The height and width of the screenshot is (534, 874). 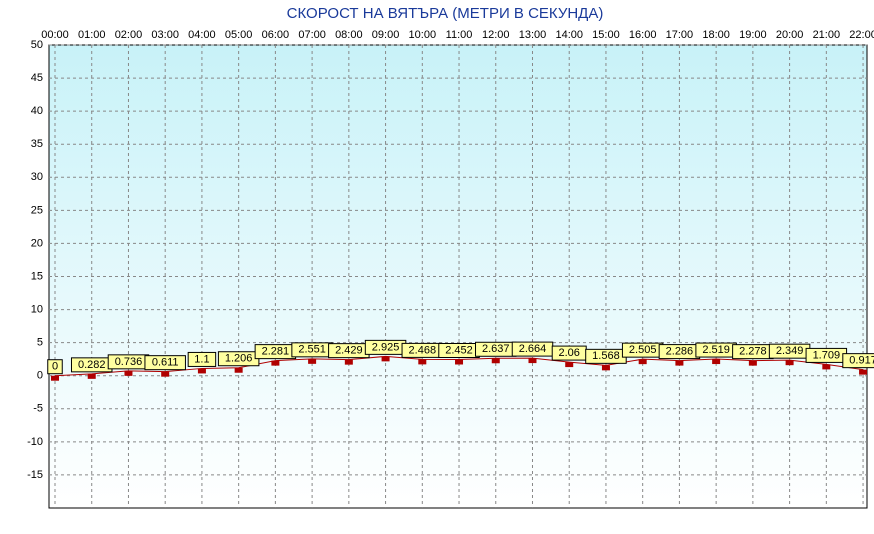 I want to click on value-label-text: 2.468, so click(x=423, y=350).